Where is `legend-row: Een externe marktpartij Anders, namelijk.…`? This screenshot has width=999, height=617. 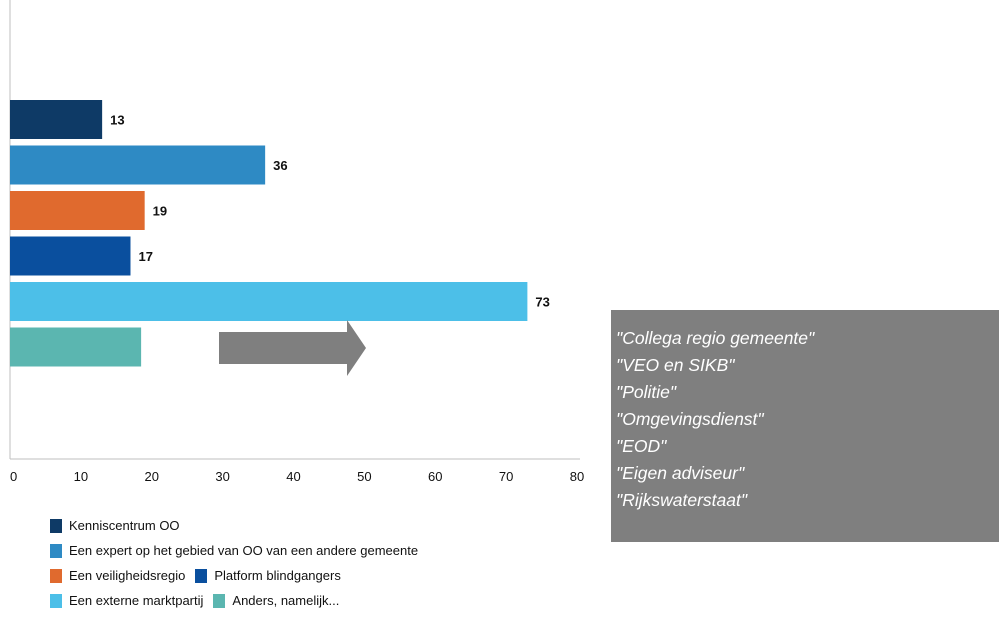 legend-row: Een externe marktpartij Anders, namelijk.… is located at coordinates (239, 600).